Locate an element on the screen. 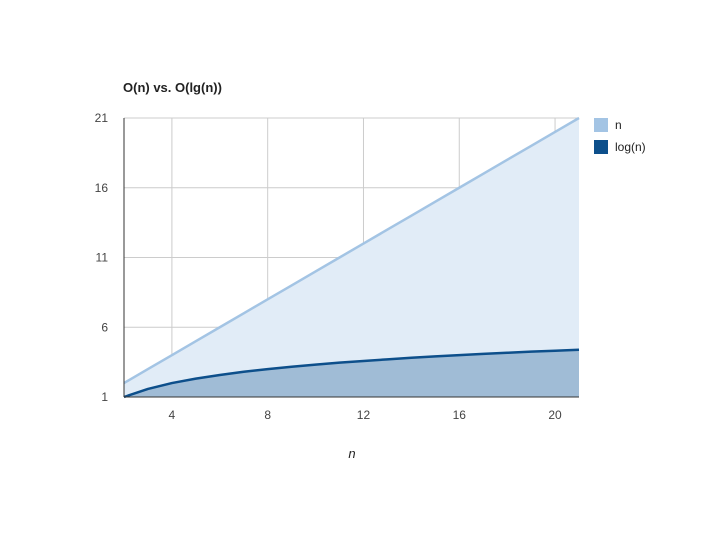 The image size is (720, 540). x-tick-labels: 4 8 12 16 20 is located at coordinates (365, 415).